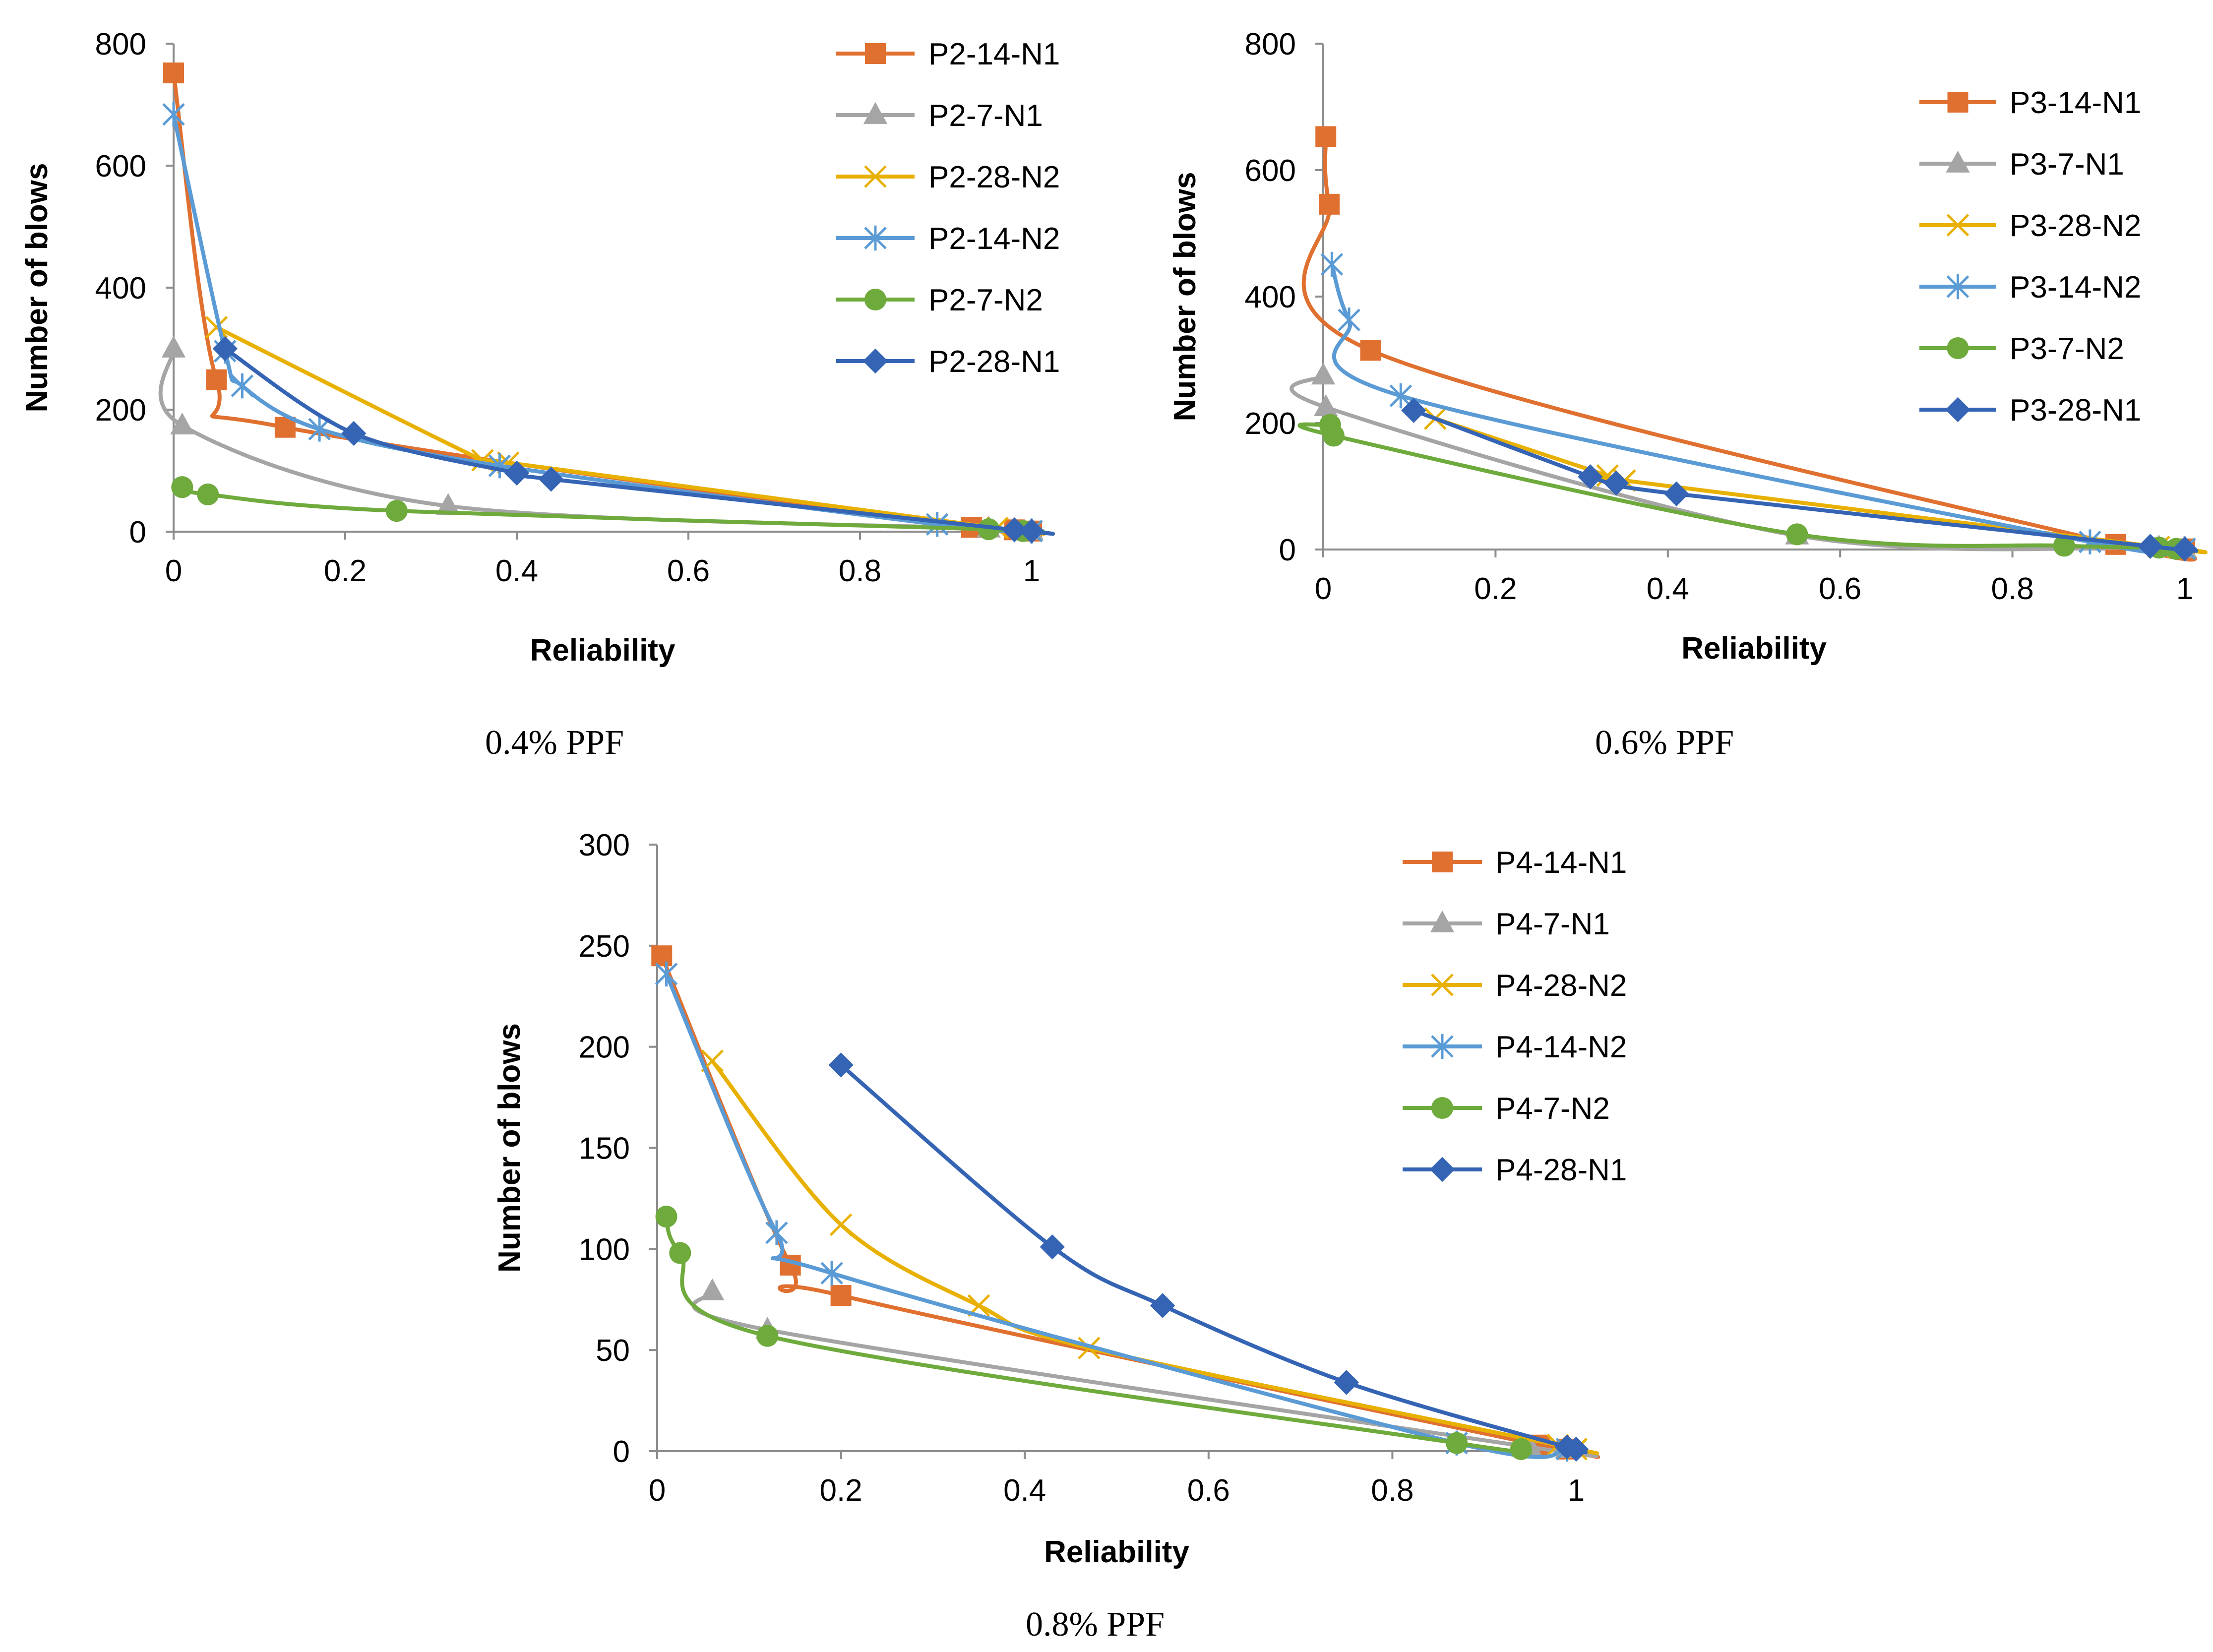  What do you see at coordinates (1031, 571) in the screenshot?
I see `x-tick-label: 1` at bounding box center [1031, 571].